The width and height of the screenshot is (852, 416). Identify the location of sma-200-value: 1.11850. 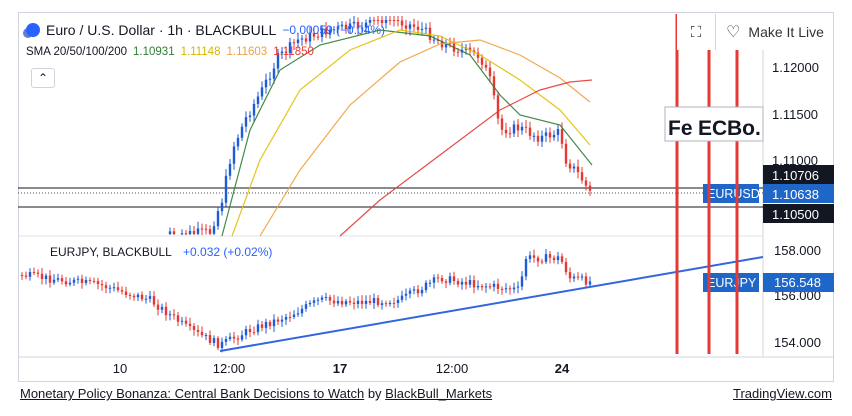
(293, 52).